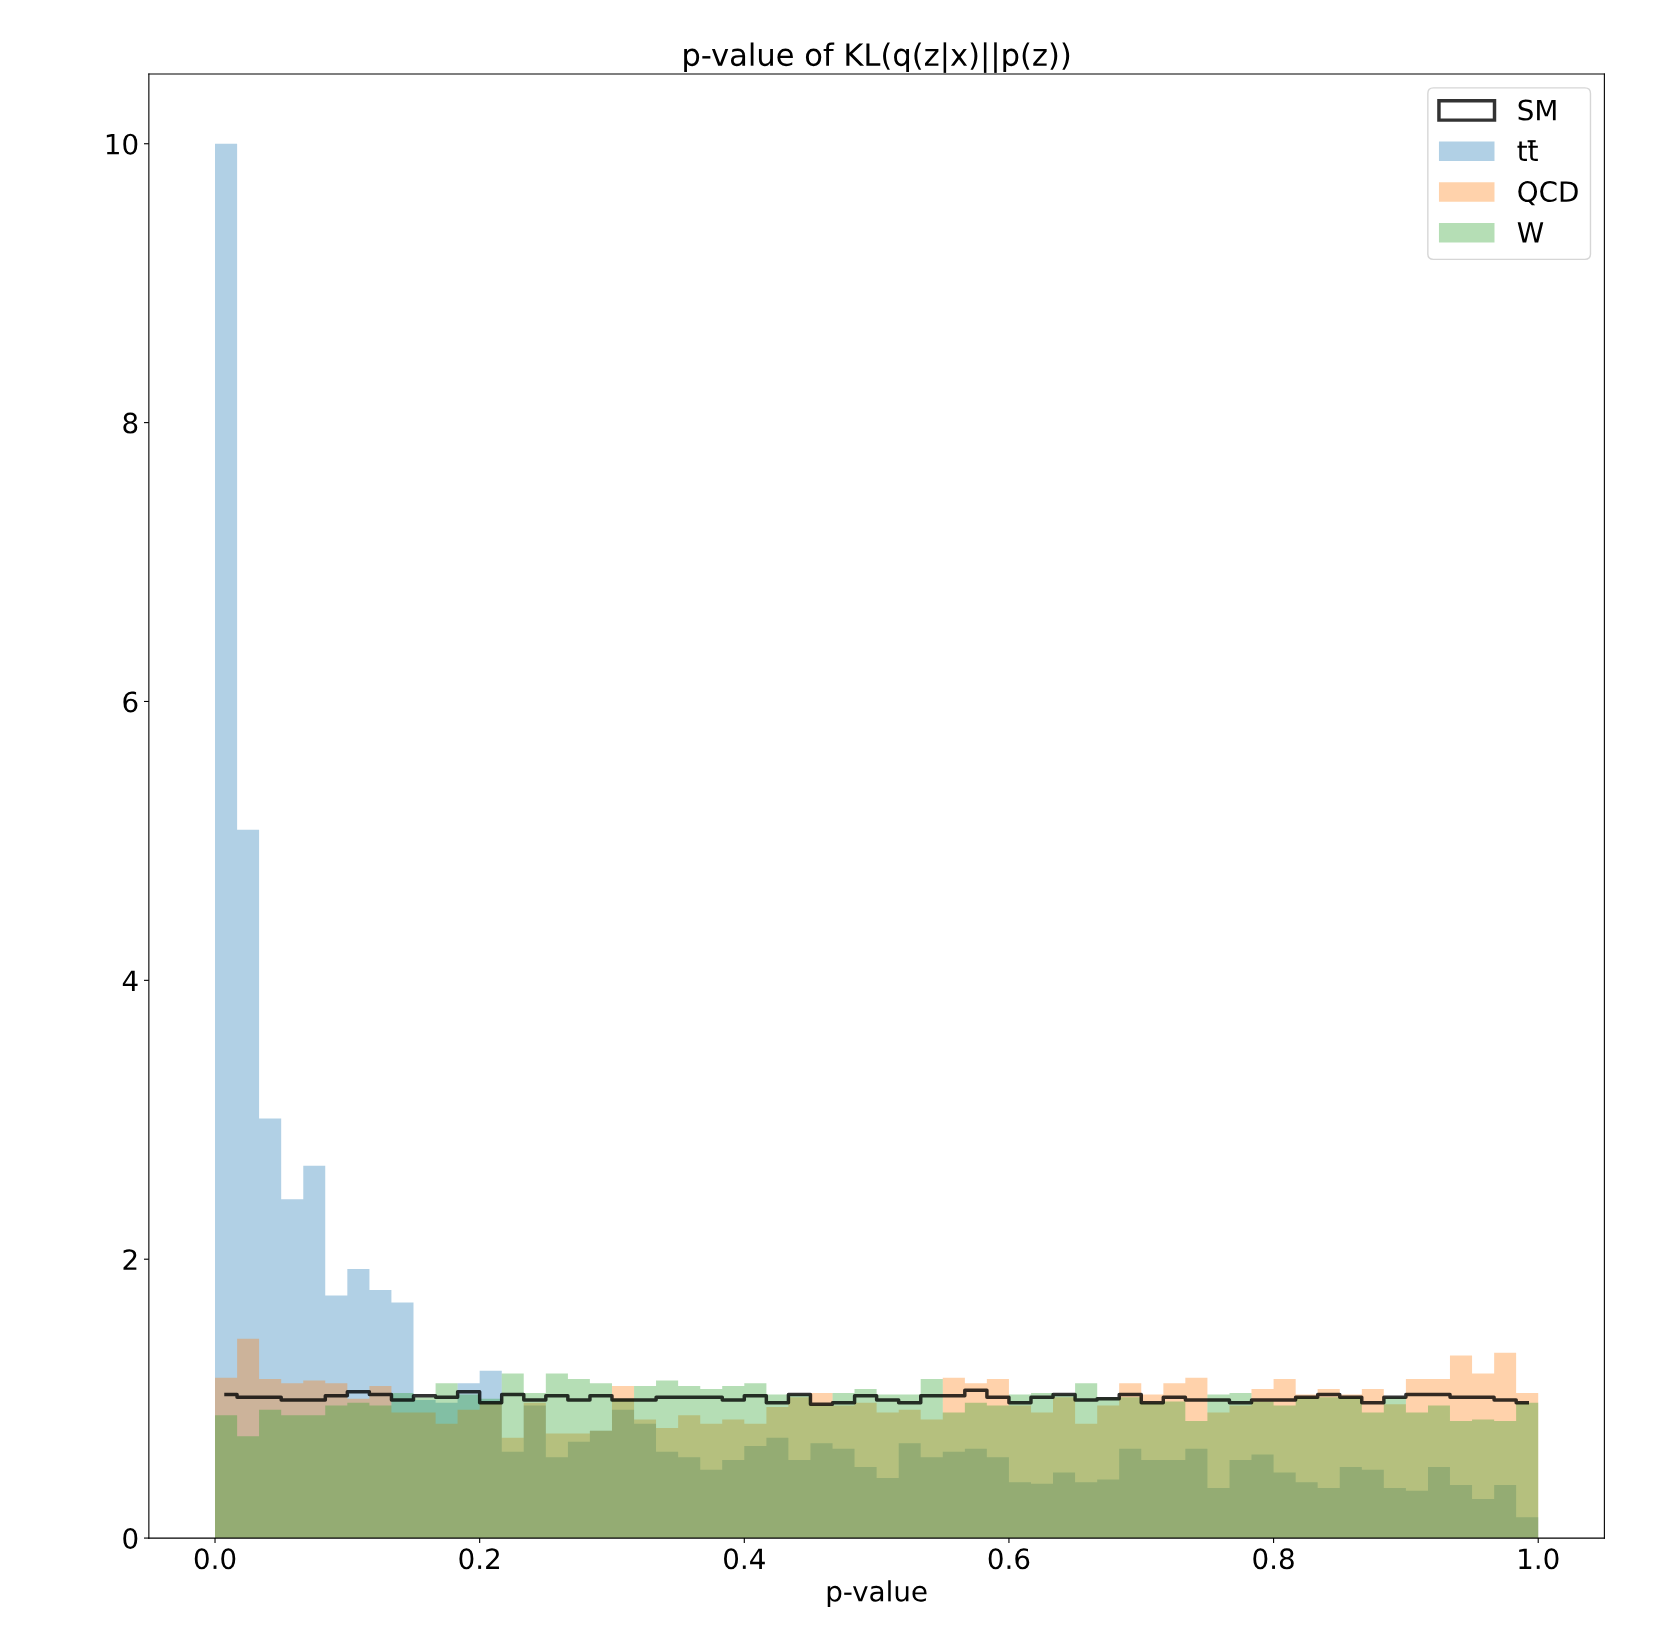 The image size is (1654, 1645). Describe the element at coordinates (130, 702) in the screenshot. I see `y-tick-label: 6` at that location.